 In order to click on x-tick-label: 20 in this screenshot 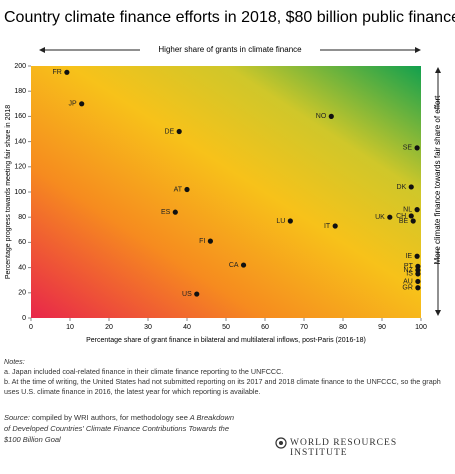, I will do `click(109, 327)`.